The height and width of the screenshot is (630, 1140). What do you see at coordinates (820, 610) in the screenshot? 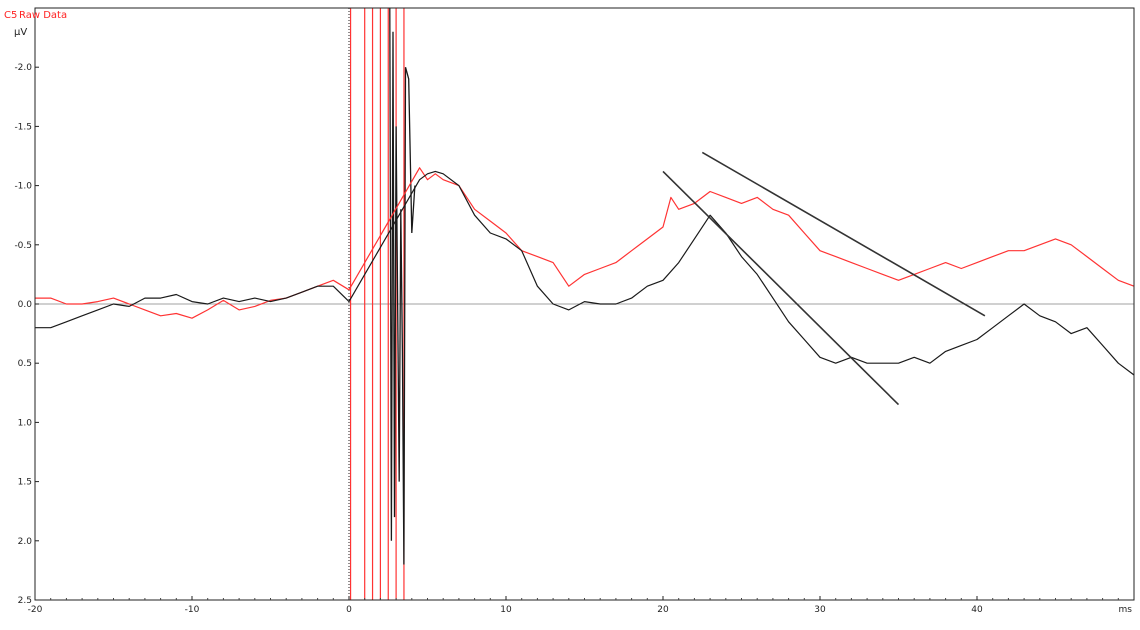
I see `x-tick-label: 30` at bounding box center [820, 610].